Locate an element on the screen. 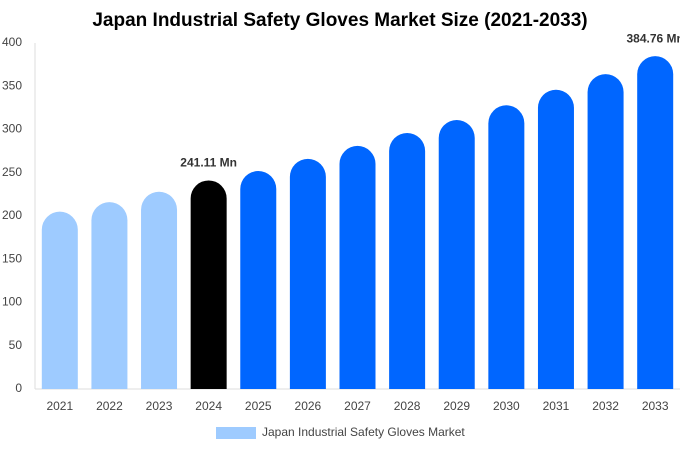 This screenshot has height=450, width=680. x-tick-label: 2031 is located at coordinates (556, 406).